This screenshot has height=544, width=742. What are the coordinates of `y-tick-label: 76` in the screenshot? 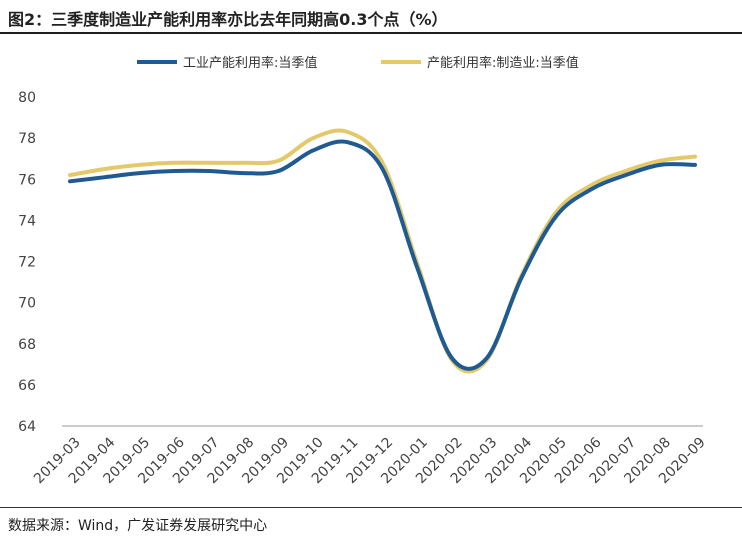 It's located at (27, 180).